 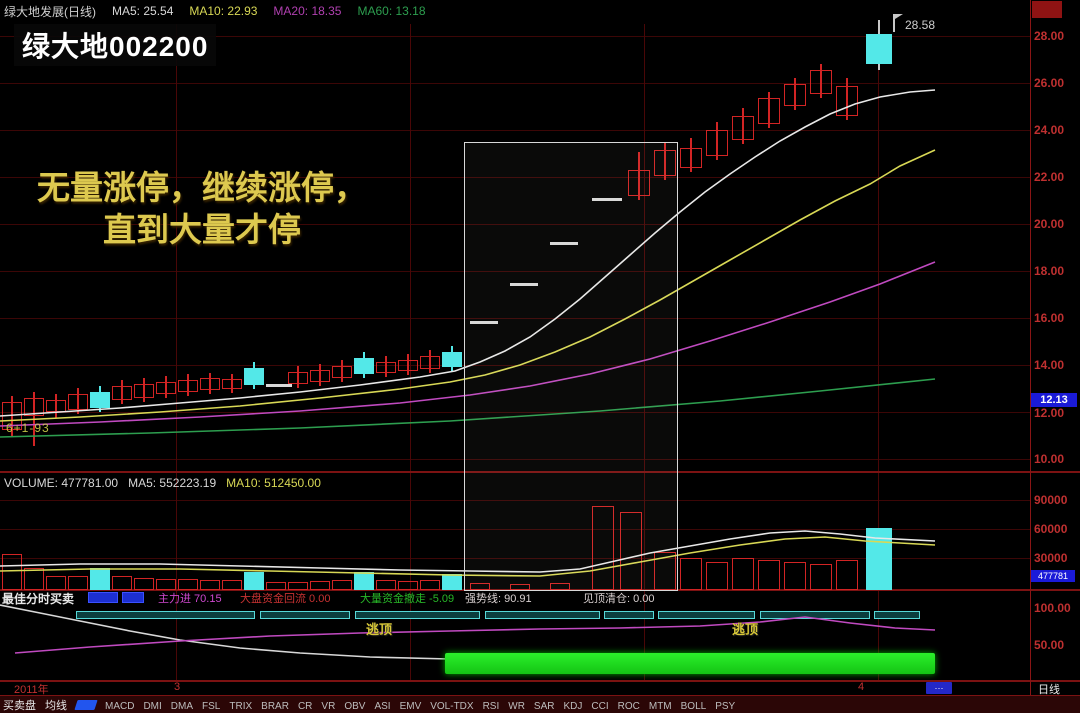 I want to click on indicator-tab-kdj: KDJ, so click(x=573, y=706).